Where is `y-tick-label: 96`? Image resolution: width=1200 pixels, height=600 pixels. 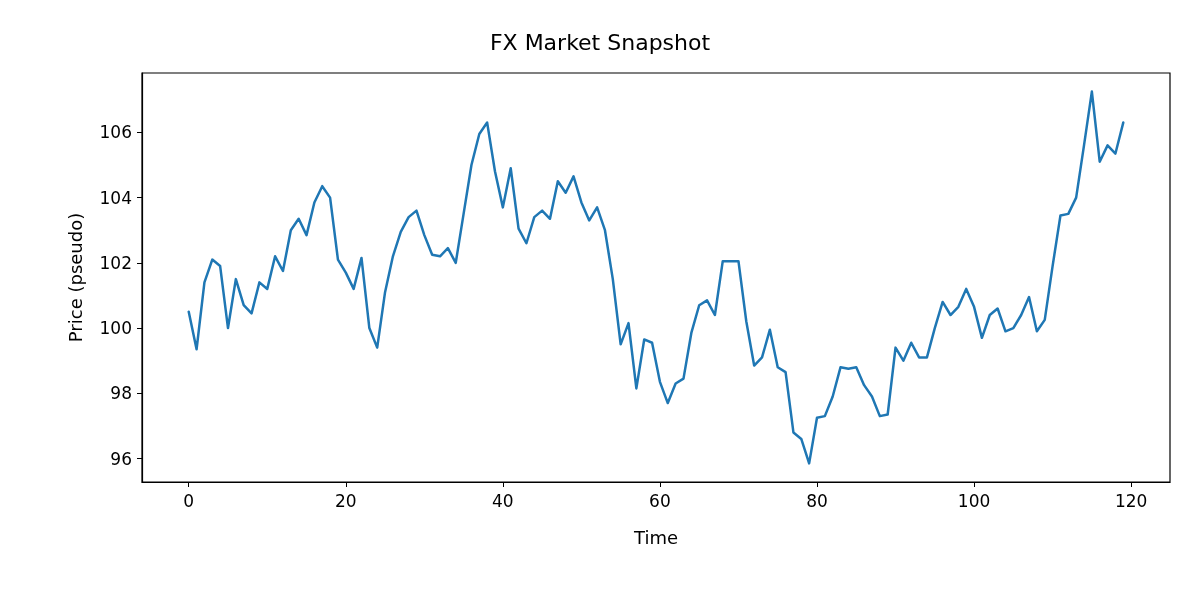
y-tick-label: 96 is located at coordinates (121, 458).